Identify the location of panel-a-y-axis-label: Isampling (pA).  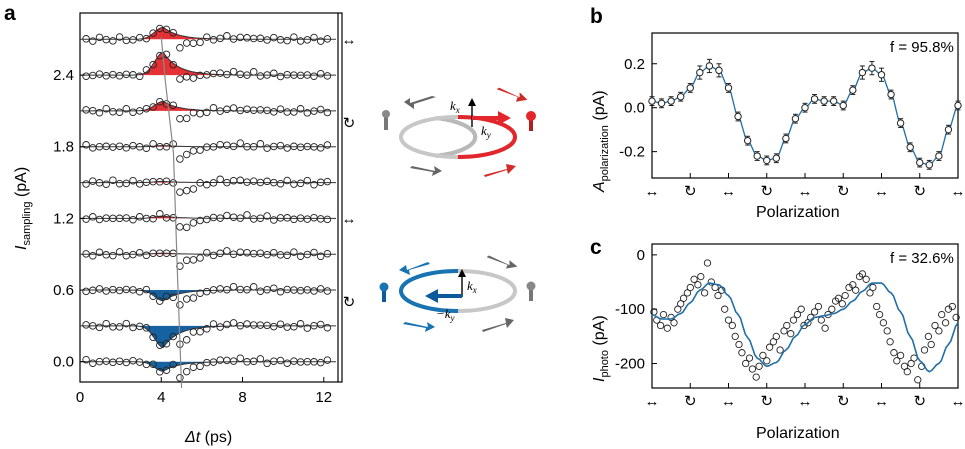
(23, 208).